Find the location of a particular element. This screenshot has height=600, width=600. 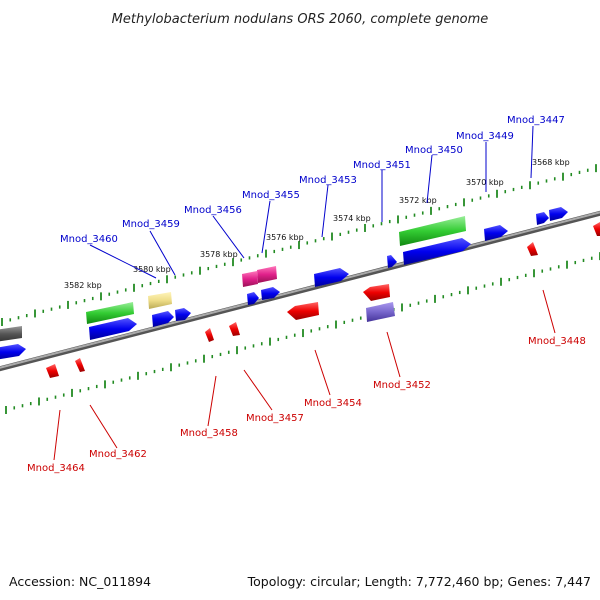

gene-label-mnod-3447: Mnod_3447 is located at coordinates (536, 120).